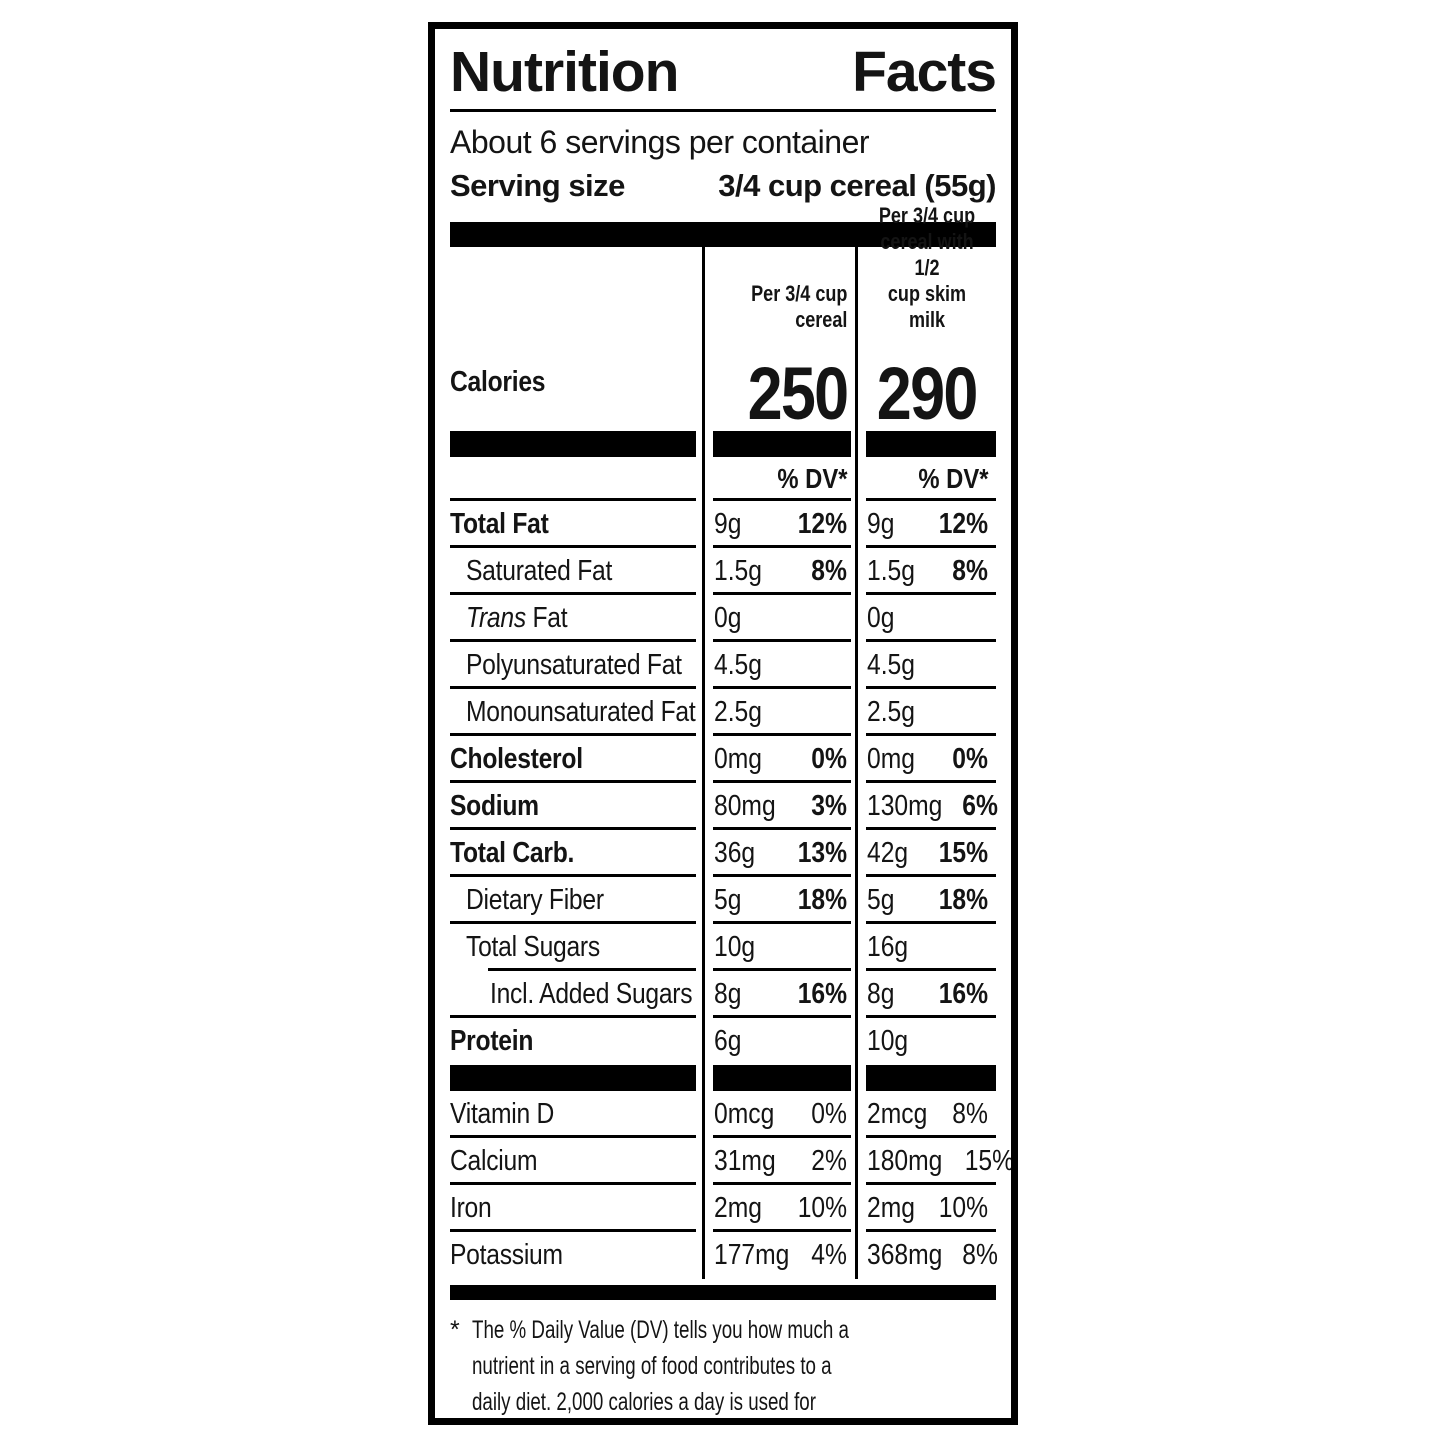  Describe the element at coordinates (723, 571) in the screenshot. I see `row-saturated-fat: Saturated Fat 1.5g 8% 1.5g 8%` at that location.